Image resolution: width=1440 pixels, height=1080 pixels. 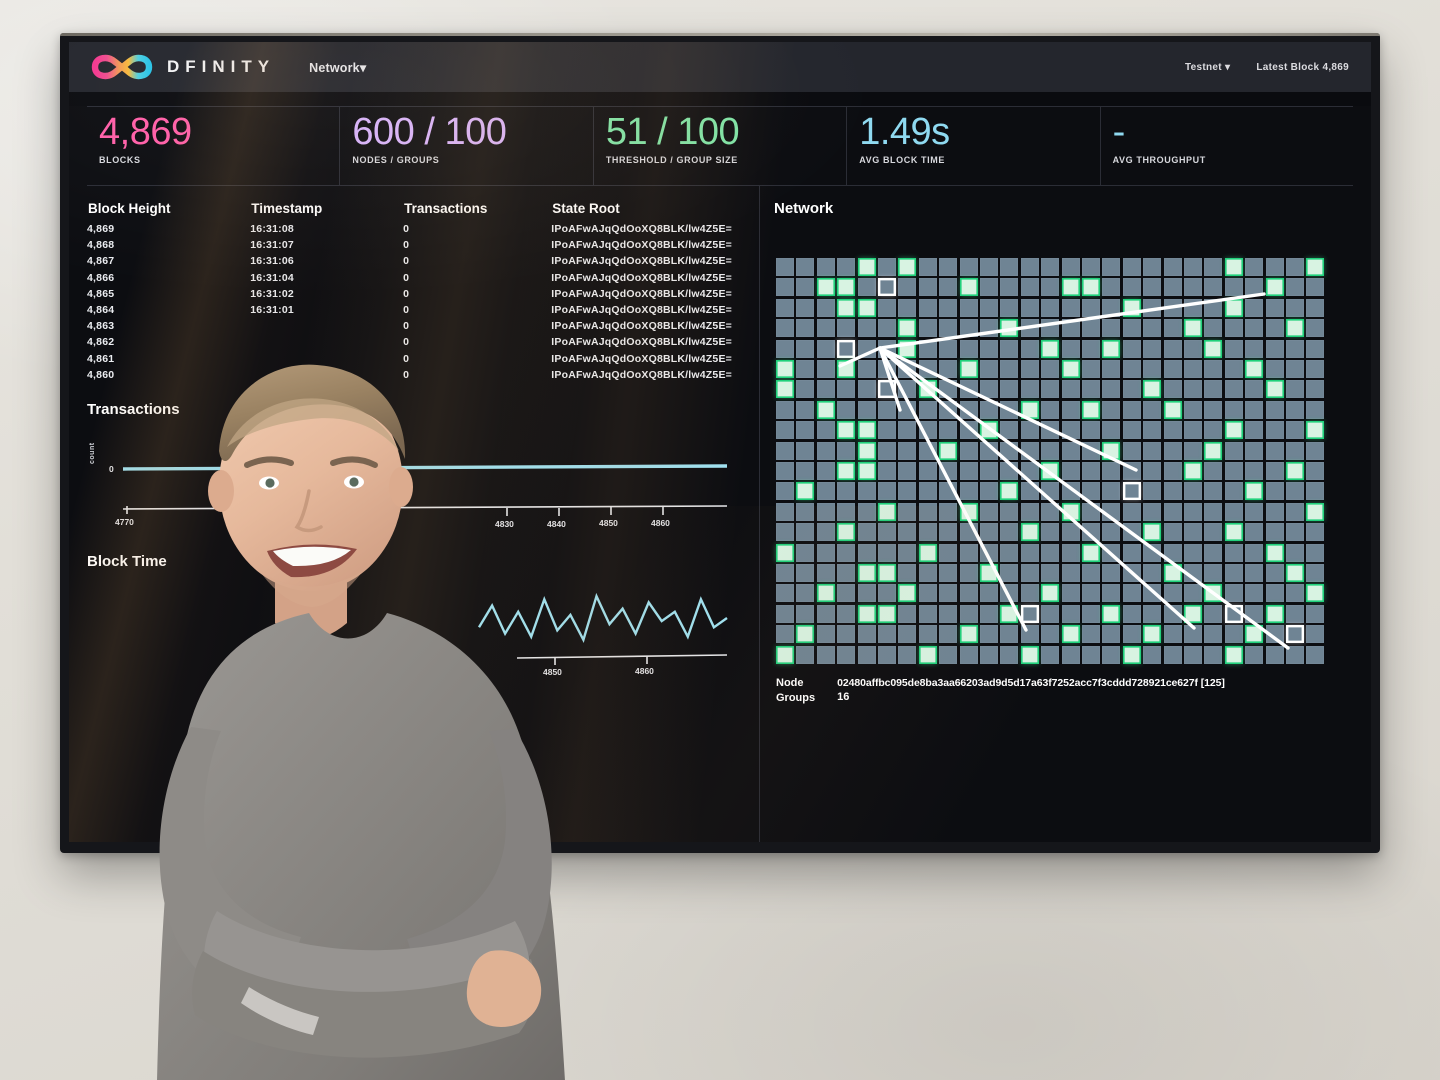 What do you see at coordinates (337, 67) in the screenshot?
I see `nav-network: Network▾` at bounding box center [337, 67].